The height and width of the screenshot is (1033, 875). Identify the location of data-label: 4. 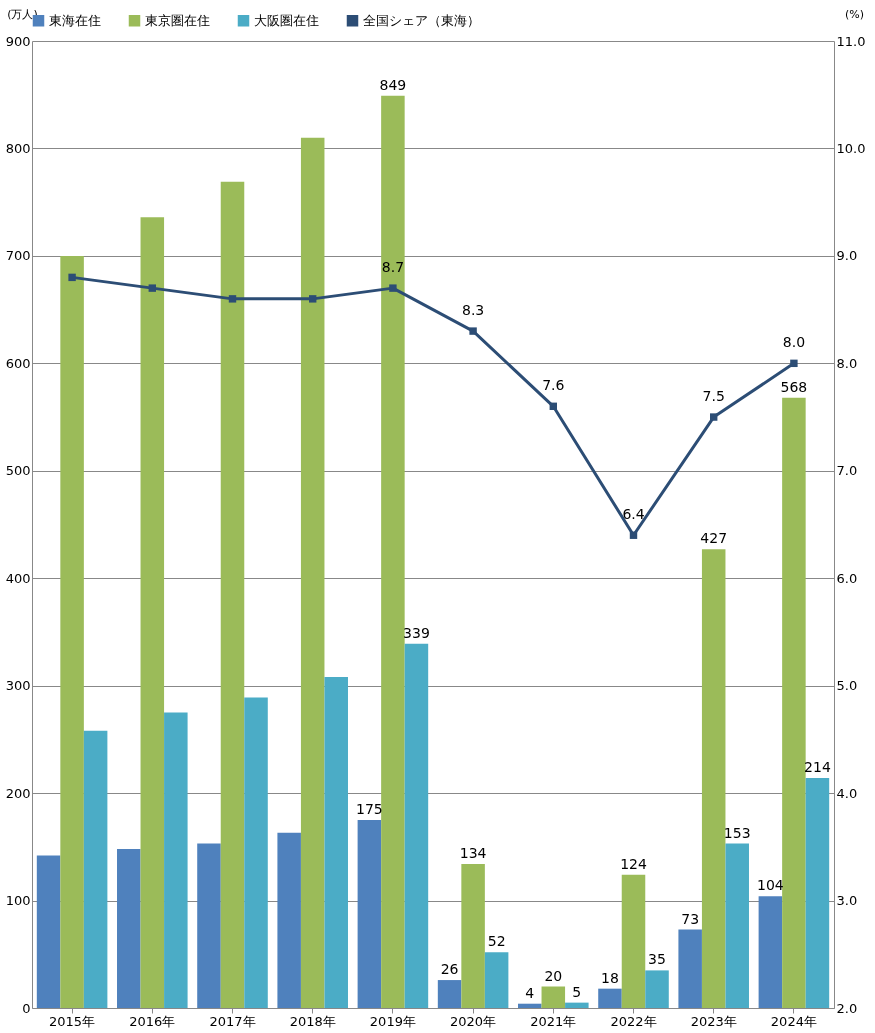
(530, 992).